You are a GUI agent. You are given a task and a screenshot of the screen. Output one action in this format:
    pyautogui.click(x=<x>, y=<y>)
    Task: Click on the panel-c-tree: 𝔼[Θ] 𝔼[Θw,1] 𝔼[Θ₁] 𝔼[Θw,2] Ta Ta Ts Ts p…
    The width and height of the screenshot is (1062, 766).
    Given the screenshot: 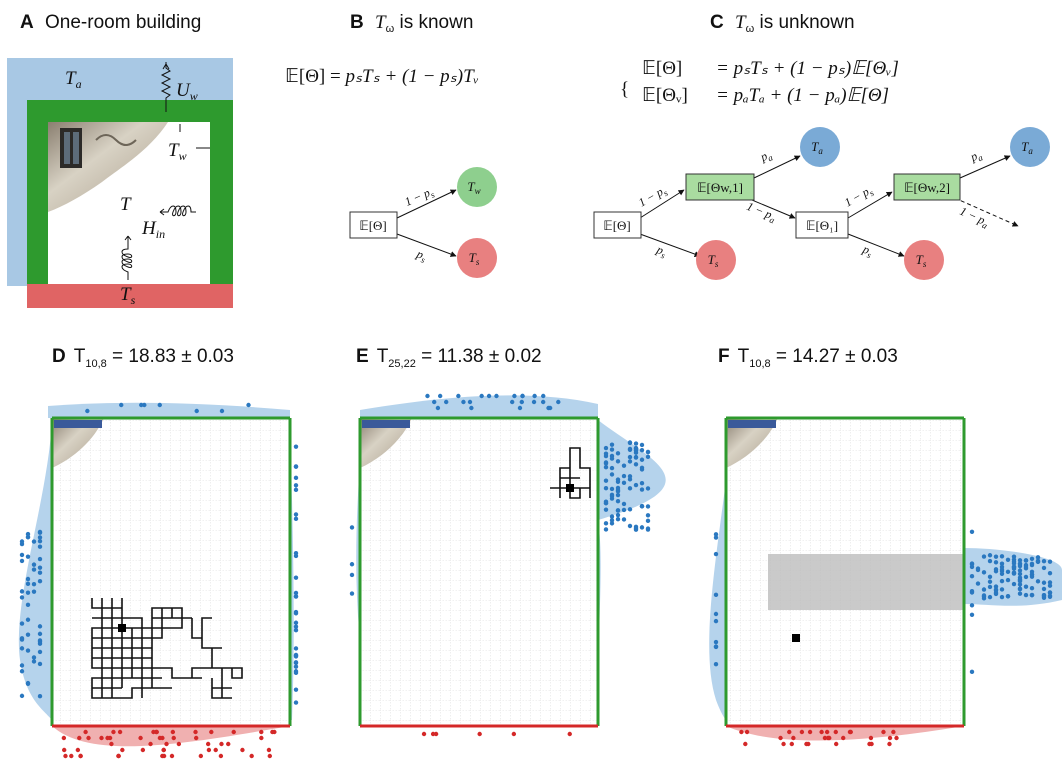 What is the action you would take?
    pyautogui.click(x=821, y=203)
    